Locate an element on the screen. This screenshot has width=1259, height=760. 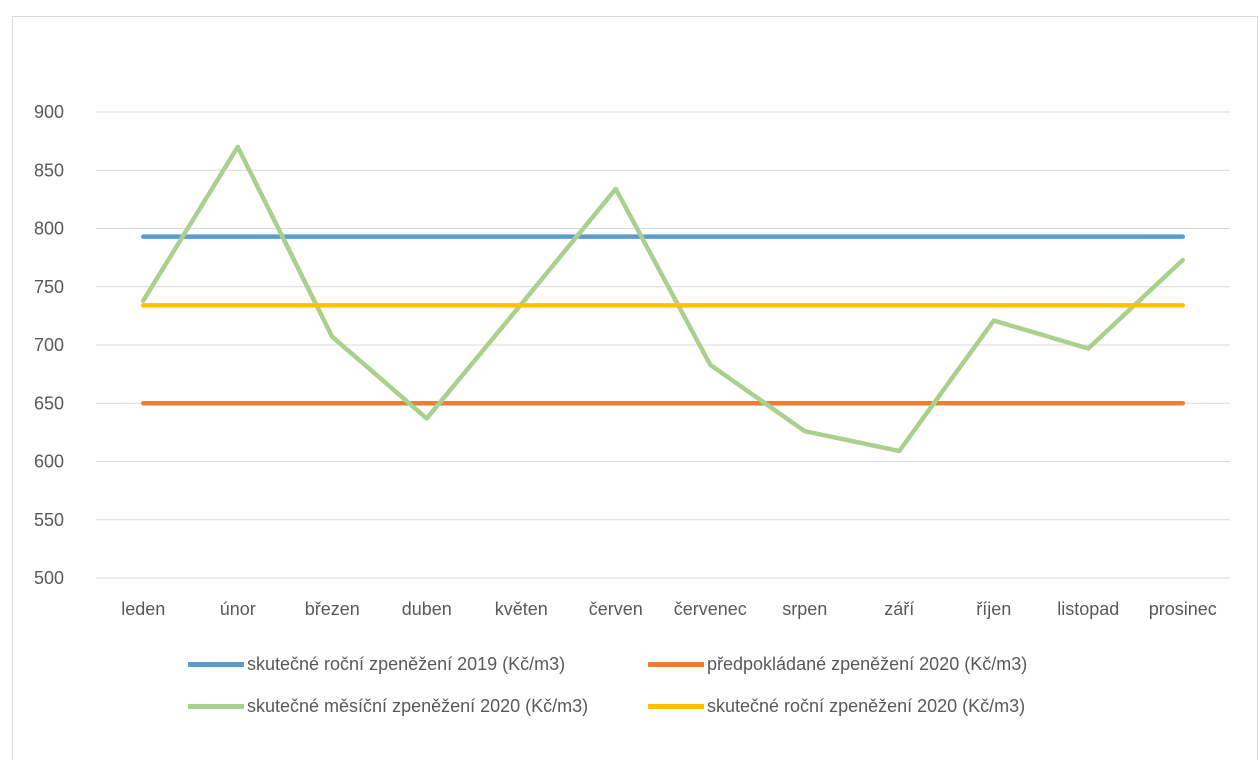
y-tick-label: 800 is located at coordinates (49, 229).